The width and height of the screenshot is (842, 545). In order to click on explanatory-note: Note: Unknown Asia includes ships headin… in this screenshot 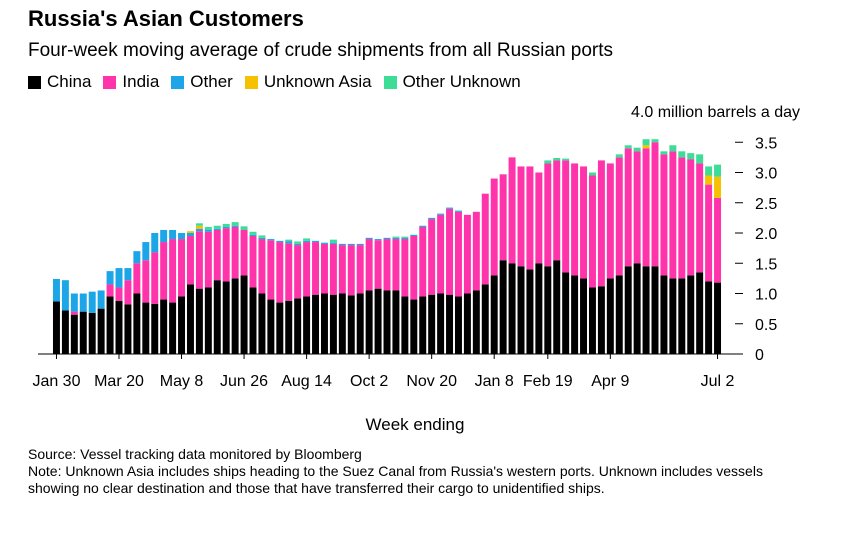, I will do `click(395, 479)`.